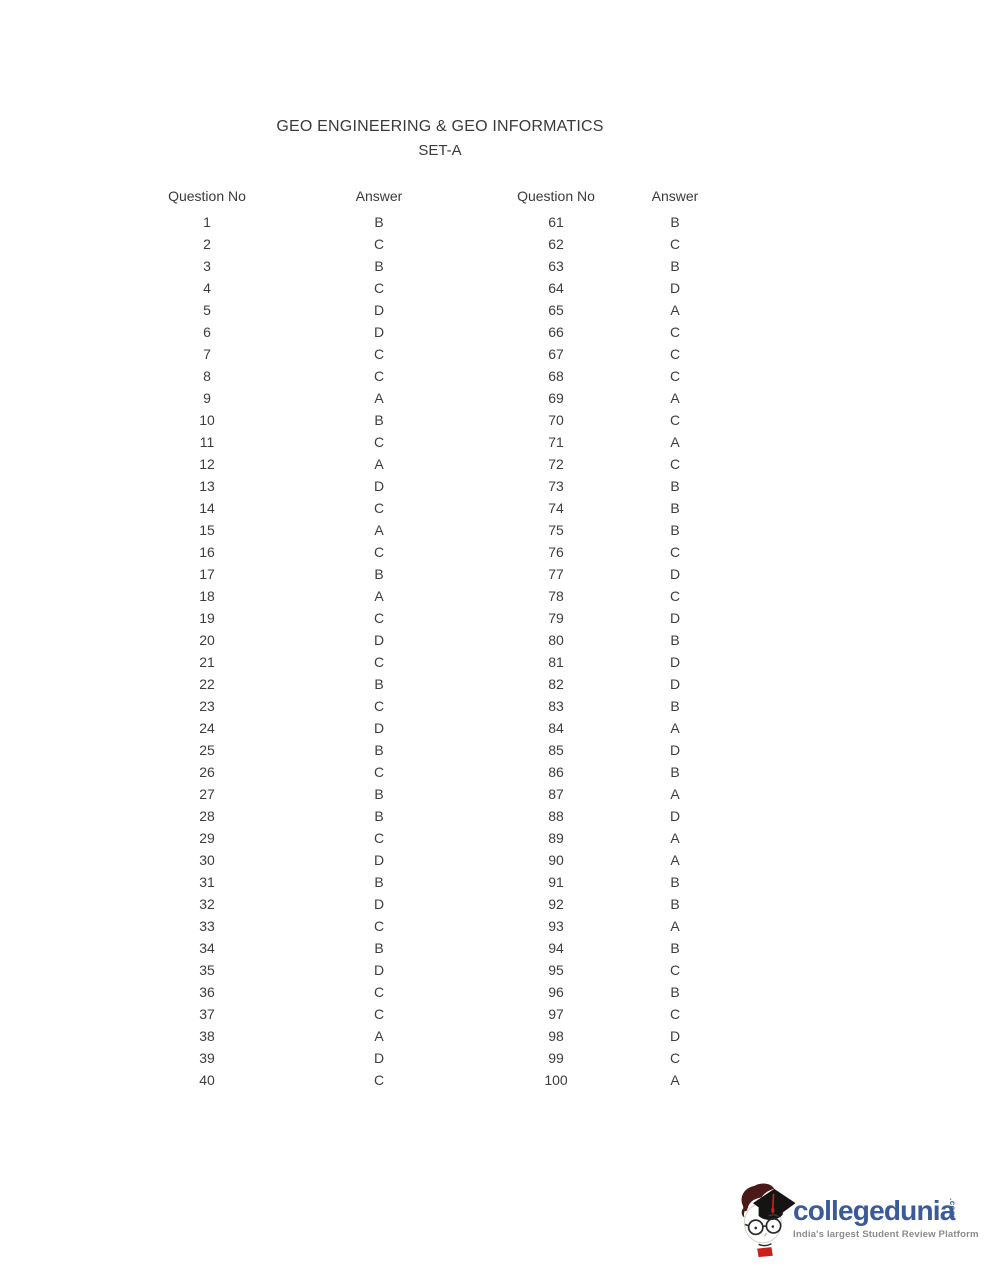  What do you see at coordinates (440, 150) in the screenshot?
I see `set-label: SET-A` at bounding box center [440, 150].